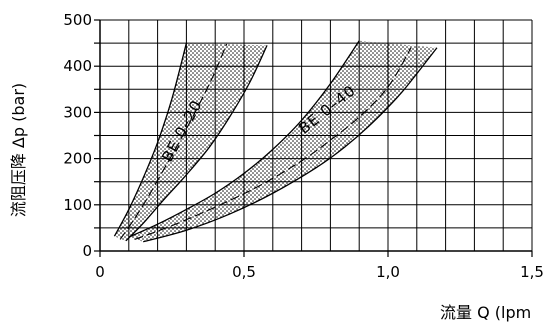  I want to click on y-tick-label-3: 300, so click(77, 112).